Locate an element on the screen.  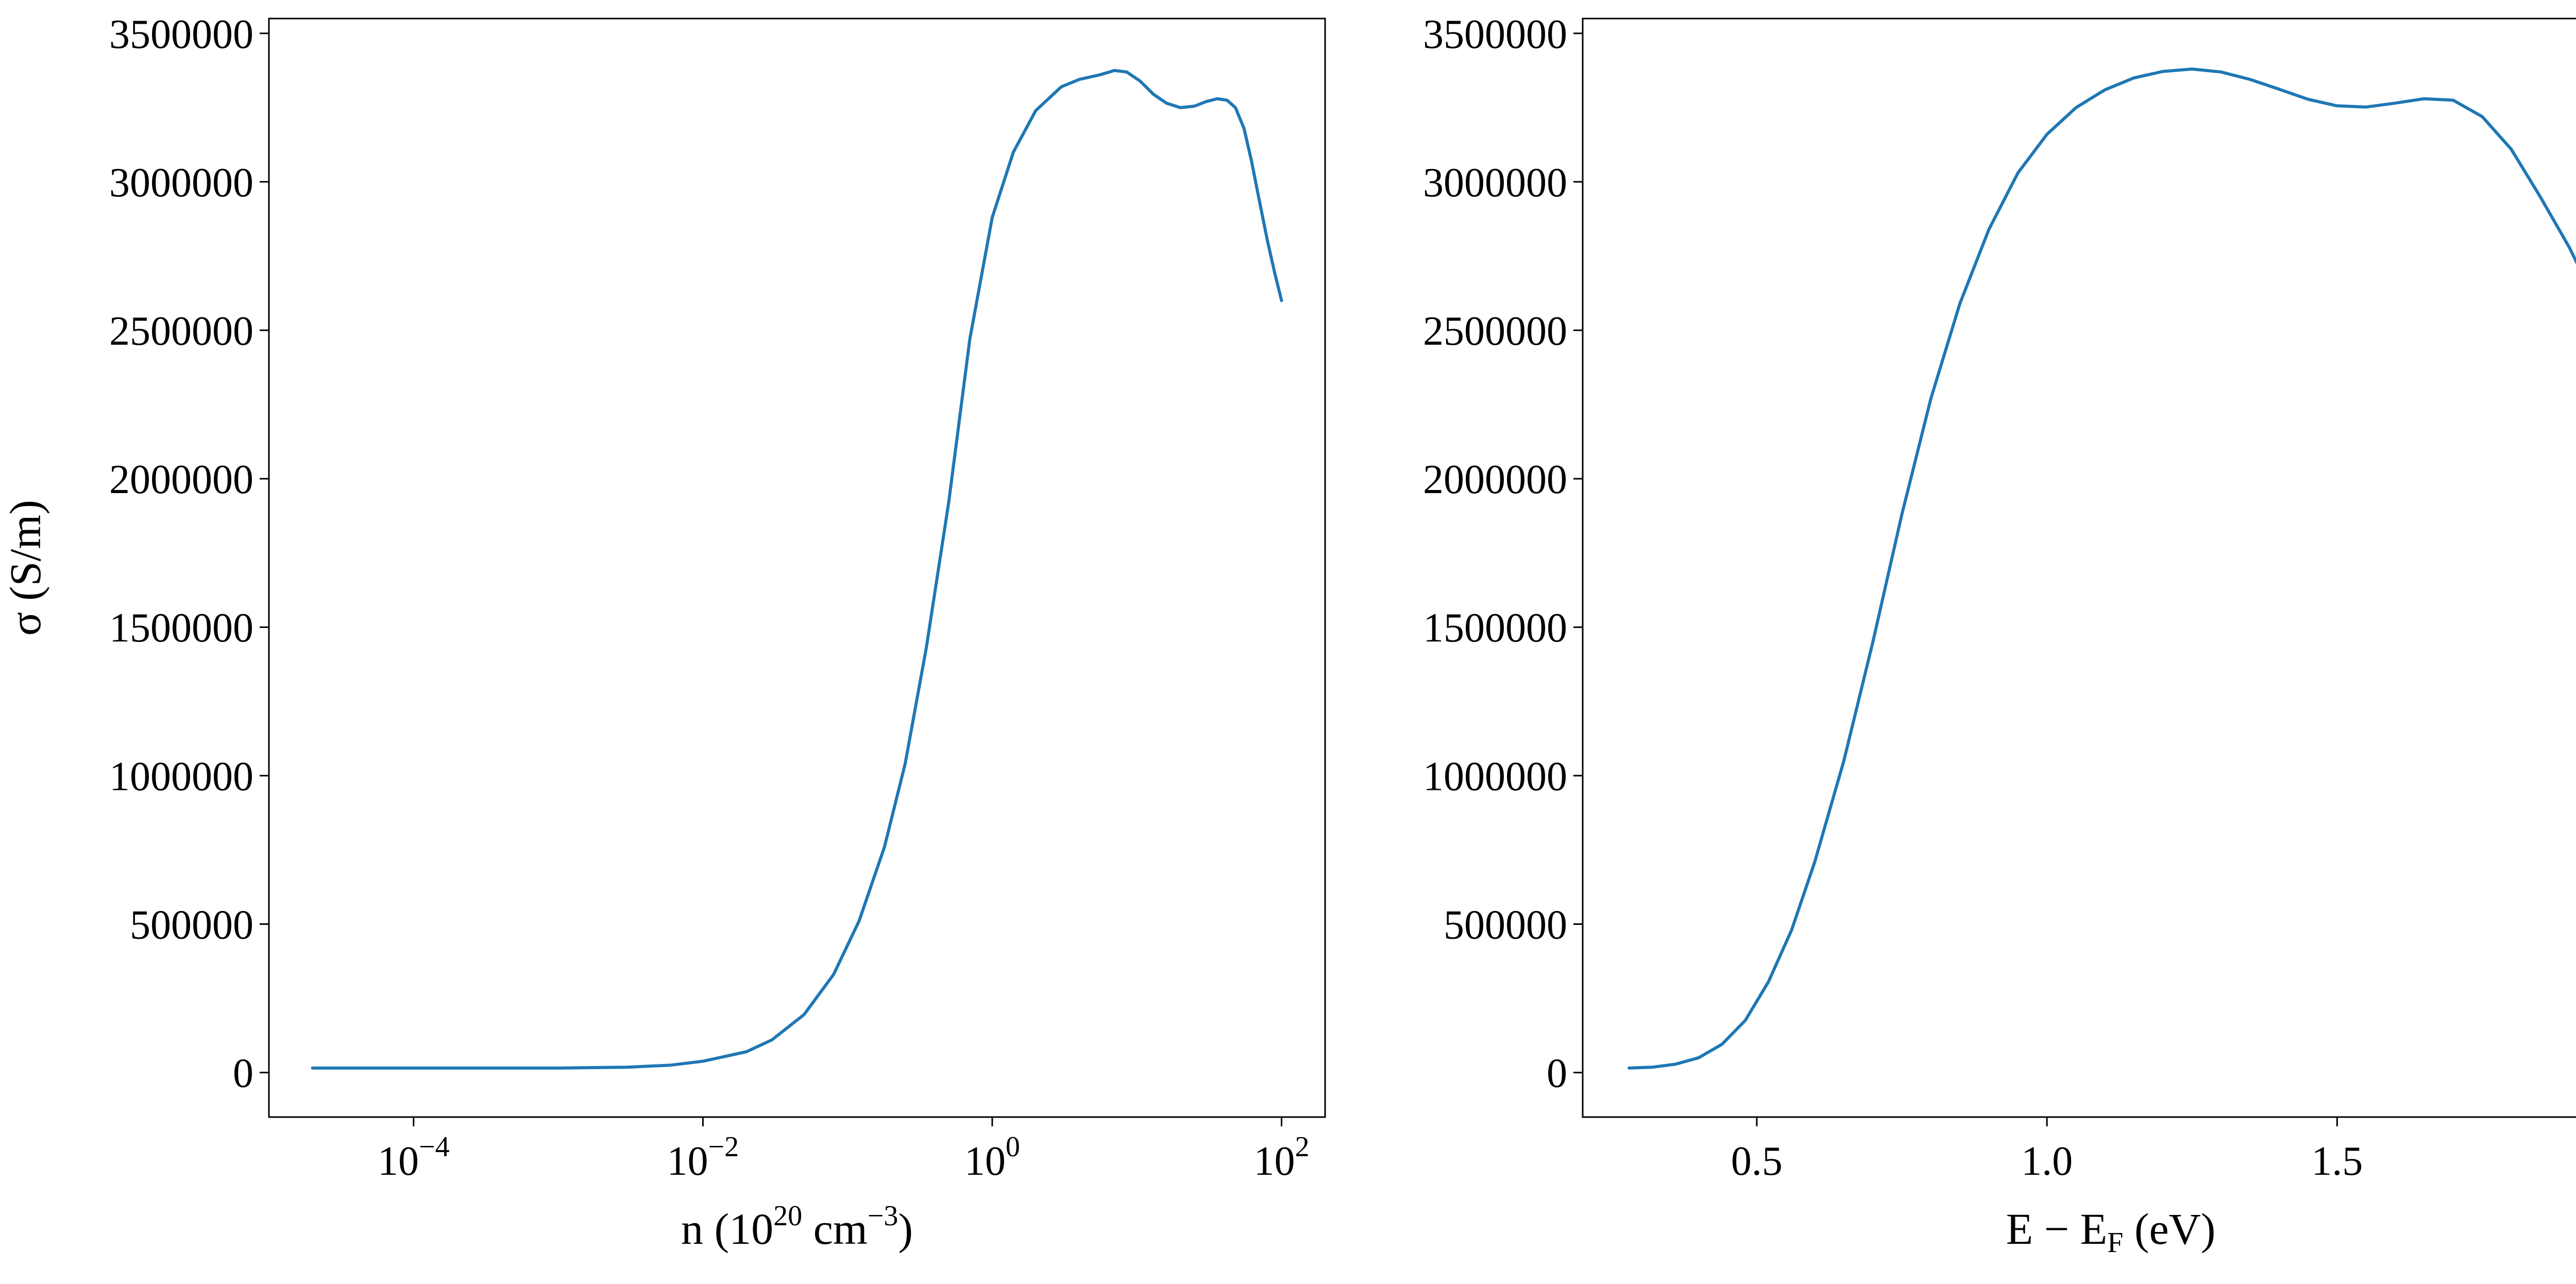
x-tick-label: 10² is located at coordinates (1281, 1158).